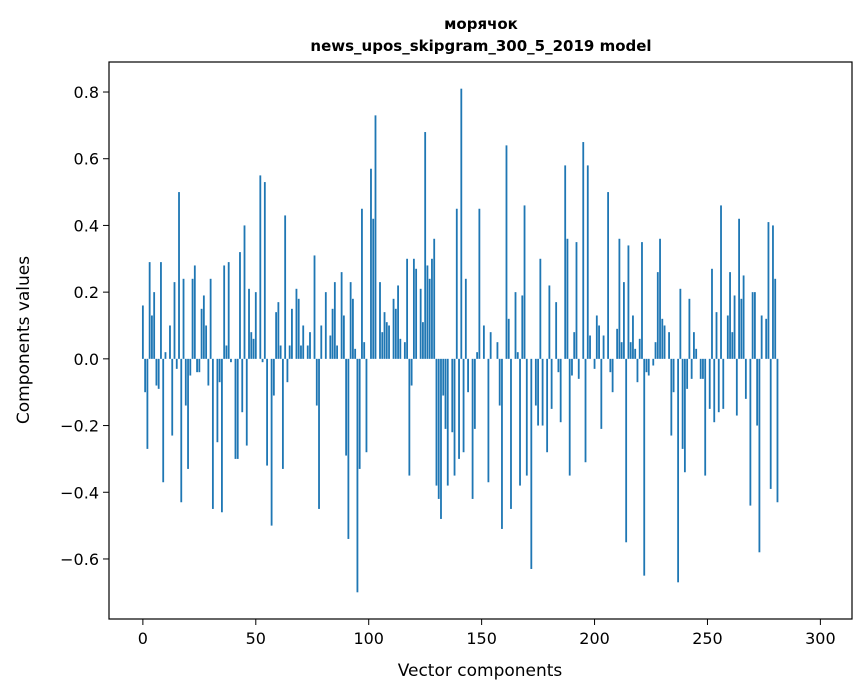 The image size is (867, 696). Describe the element at coordinates (368, 638) in the screenshot. I see `x-tick-label: 100` at that location.